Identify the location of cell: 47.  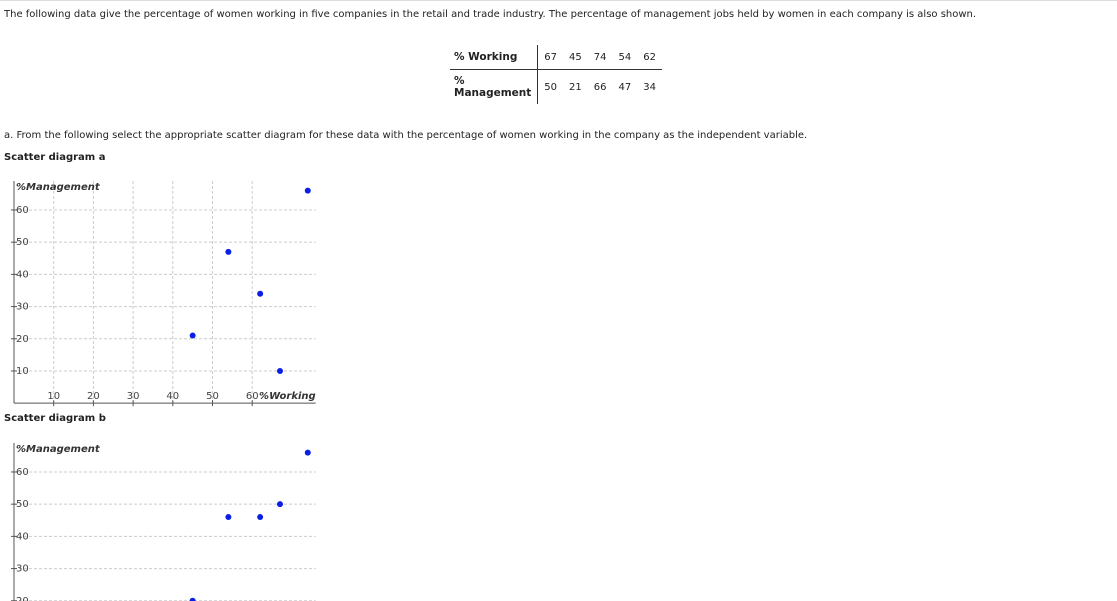
(625, 87).